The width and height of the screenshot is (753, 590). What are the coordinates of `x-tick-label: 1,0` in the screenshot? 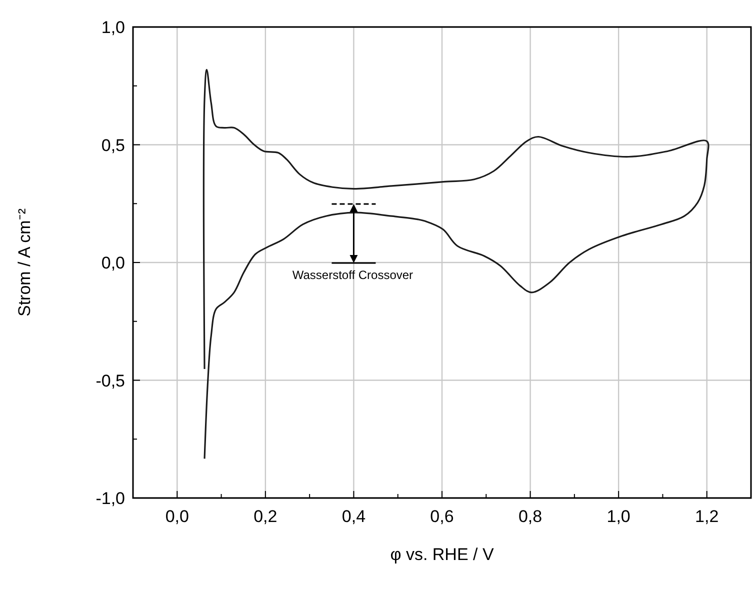 It's located at (618, 516).